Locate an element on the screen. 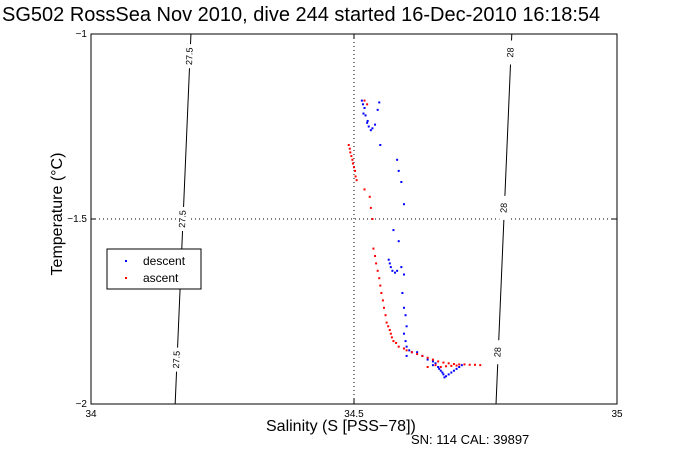  legend-label-descent: descent is located at coordinates (164, 261).